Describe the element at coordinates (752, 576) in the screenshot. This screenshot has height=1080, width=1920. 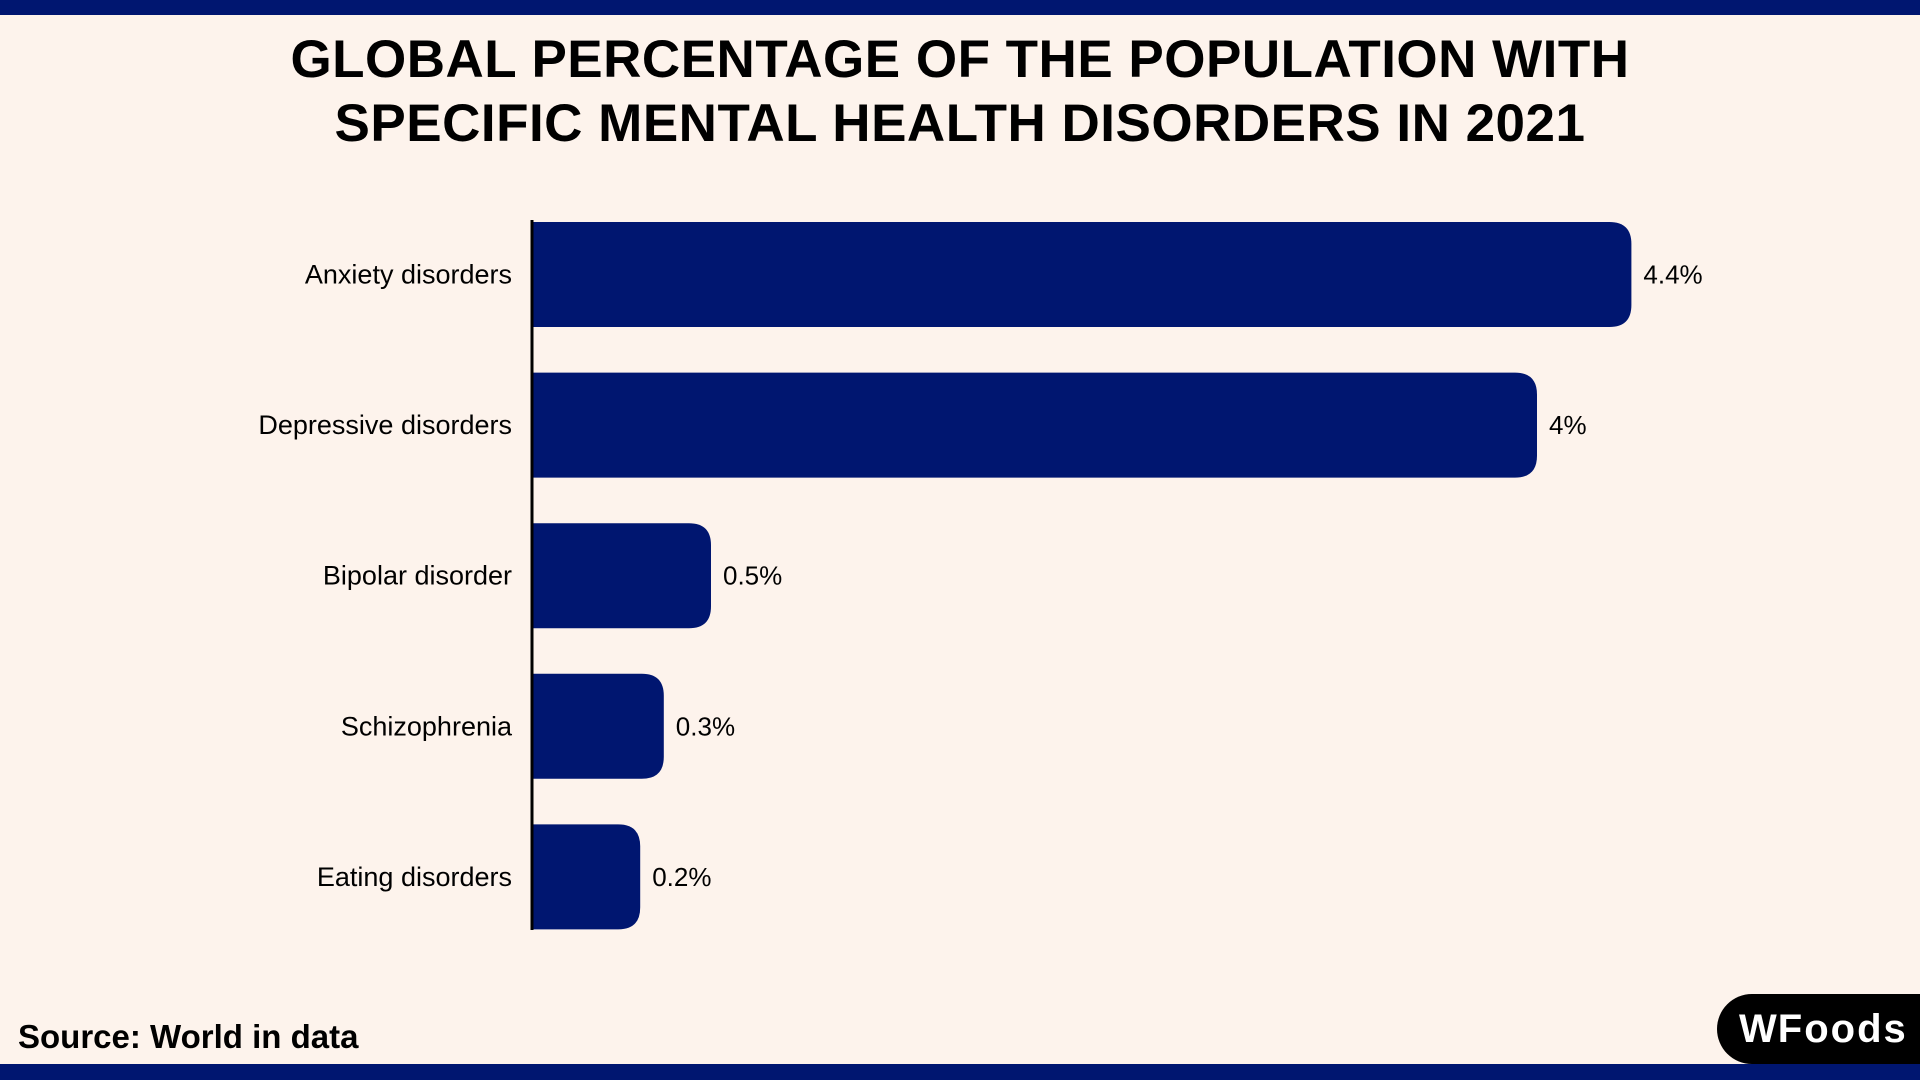
I see `value-label: 0.5%` at that location.